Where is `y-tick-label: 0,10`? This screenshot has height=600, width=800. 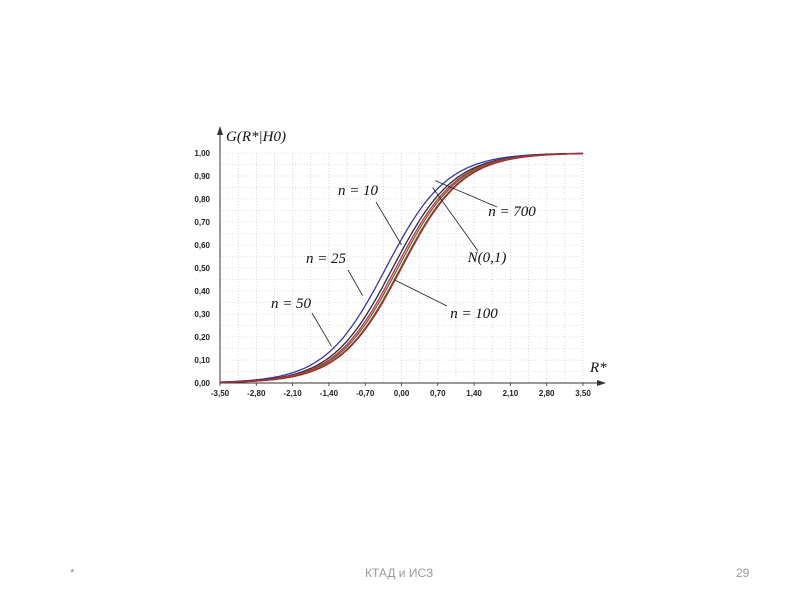 y-tick-label: 0,10 is located at coordinates (202, 360).